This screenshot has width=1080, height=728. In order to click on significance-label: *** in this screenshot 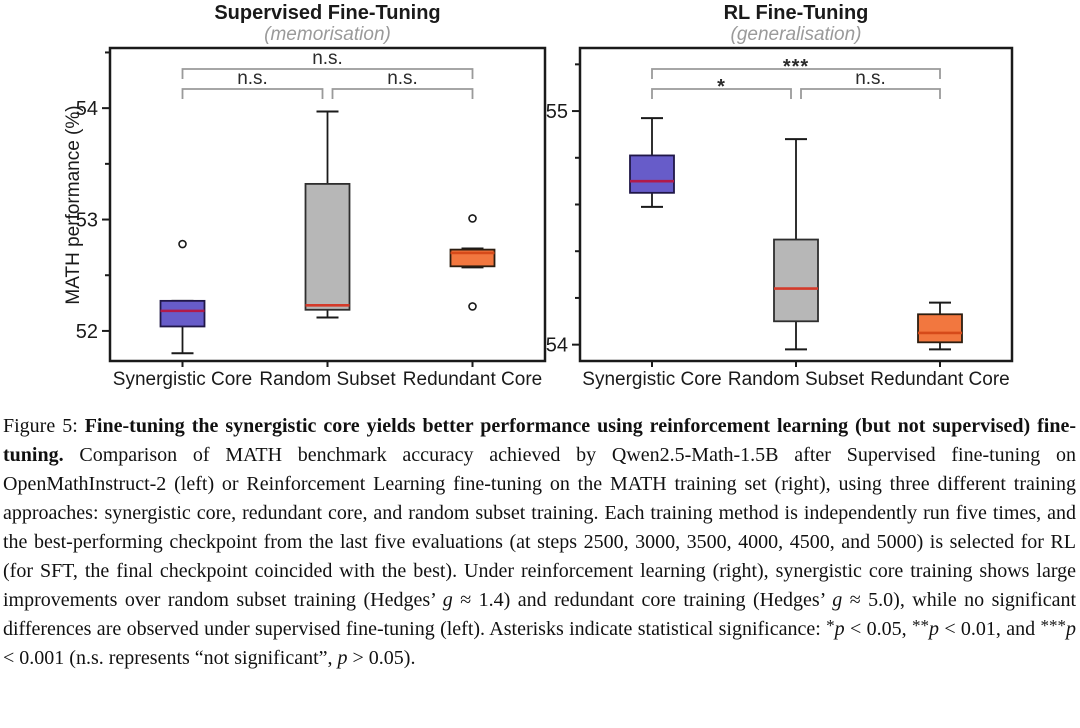, I will do `click(796, 67)`.